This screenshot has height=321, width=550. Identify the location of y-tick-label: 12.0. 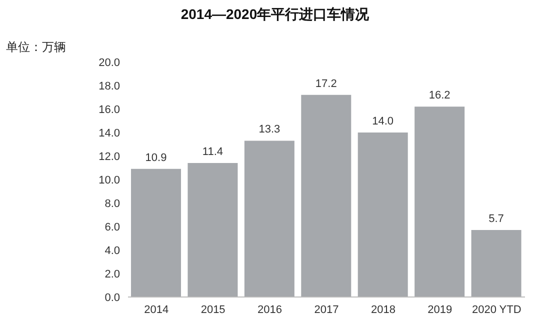
(109, 156).